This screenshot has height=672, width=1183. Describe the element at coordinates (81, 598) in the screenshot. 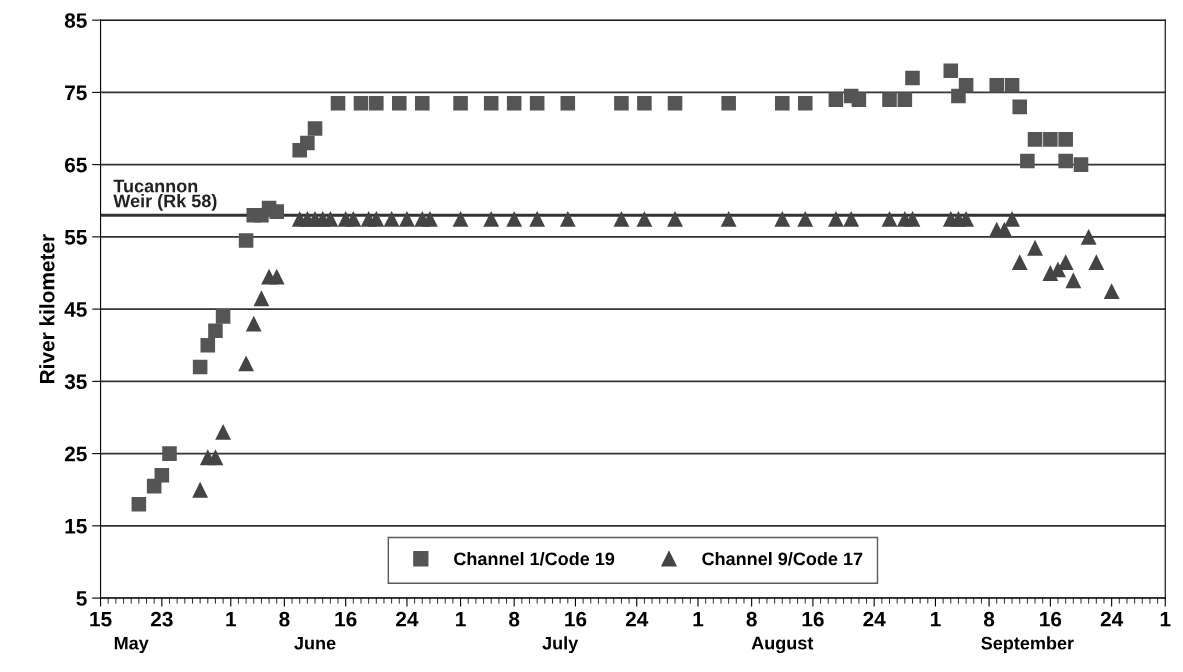

I see `y-tick-label: 5` at that location.